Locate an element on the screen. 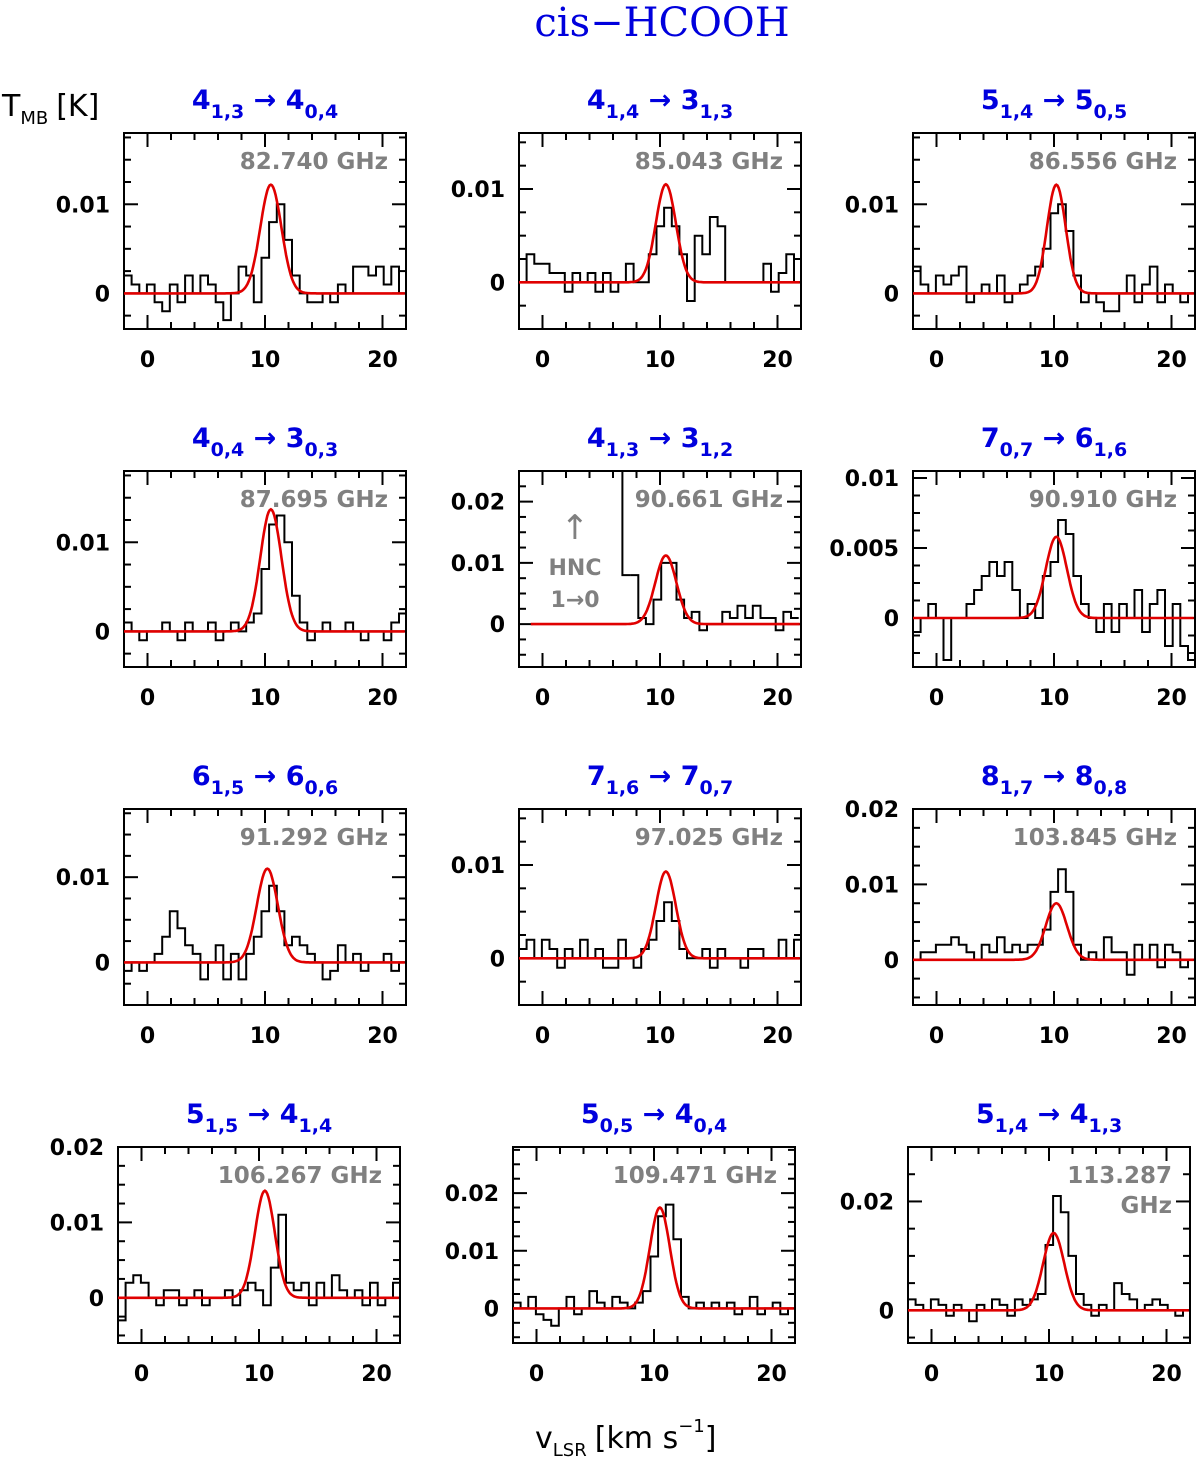 This screenshot has width=1200, height=1462. x-axis-label-sub: LSR is located at coordinates (570, 1450).